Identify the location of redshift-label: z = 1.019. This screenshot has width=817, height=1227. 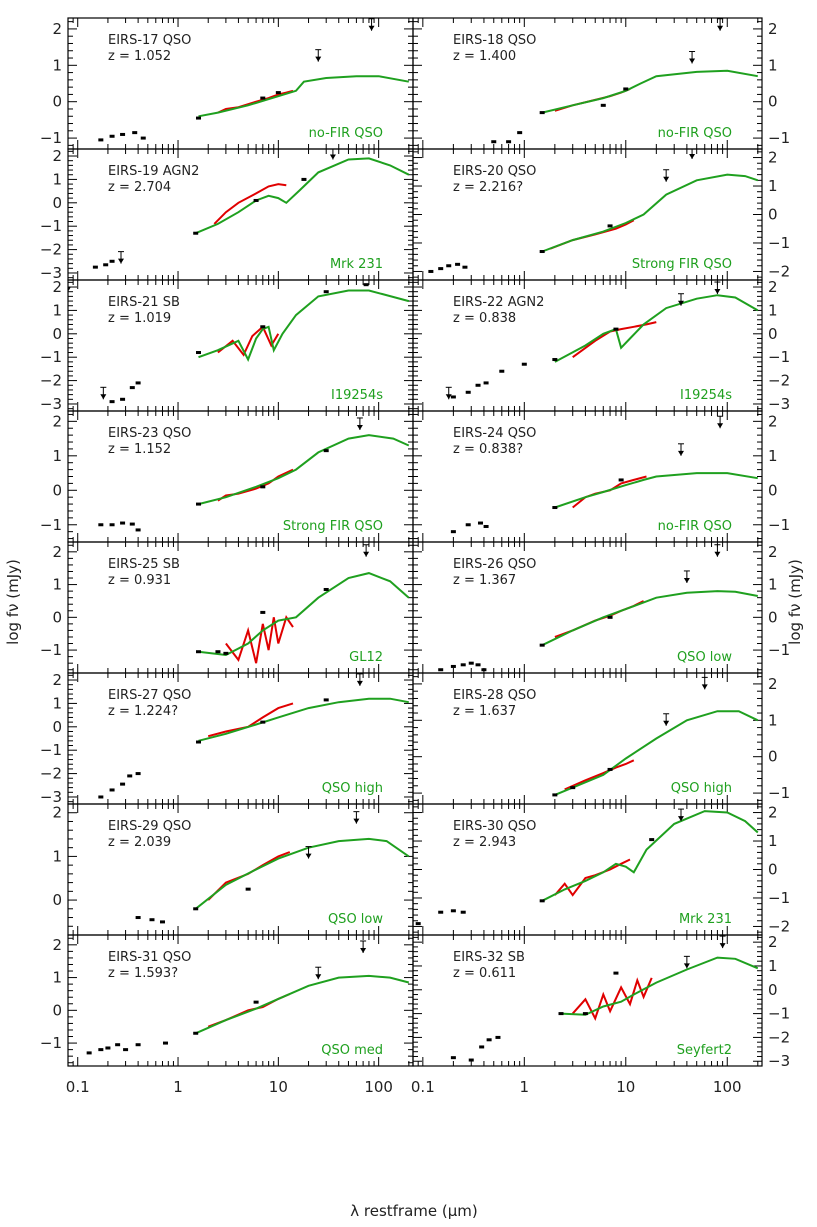
(139, 318).